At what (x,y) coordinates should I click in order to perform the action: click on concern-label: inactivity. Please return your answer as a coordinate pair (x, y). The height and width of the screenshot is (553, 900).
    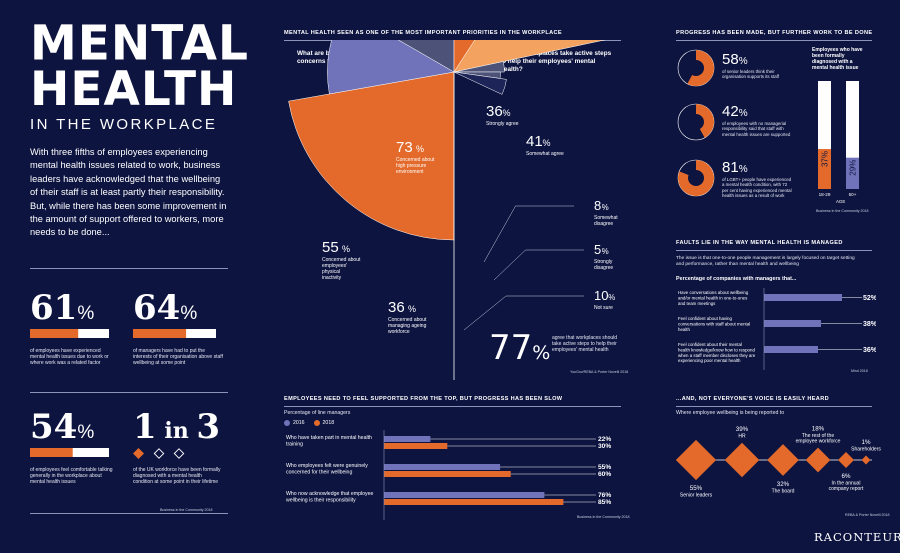
    Looking at the image, I should click on (332, 278).